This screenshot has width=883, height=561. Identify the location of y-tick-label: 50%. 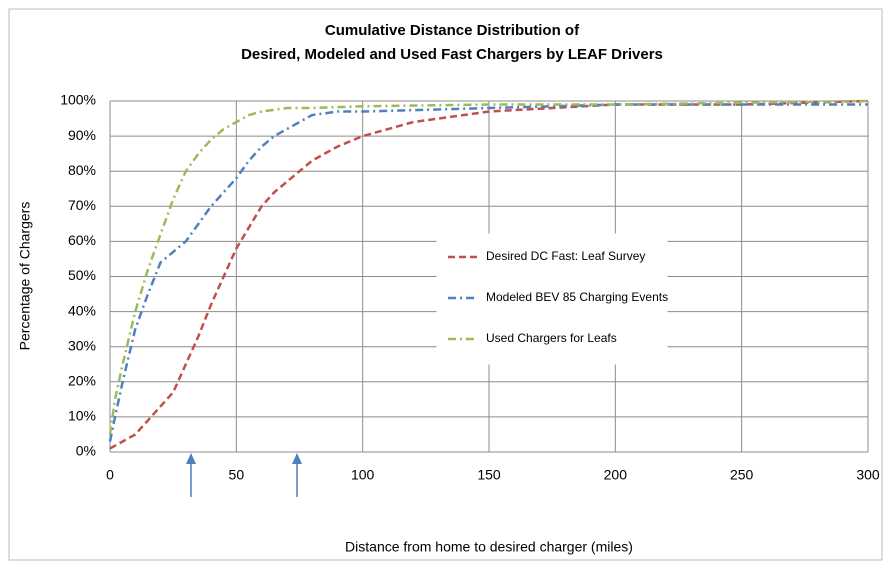
(82, 275).